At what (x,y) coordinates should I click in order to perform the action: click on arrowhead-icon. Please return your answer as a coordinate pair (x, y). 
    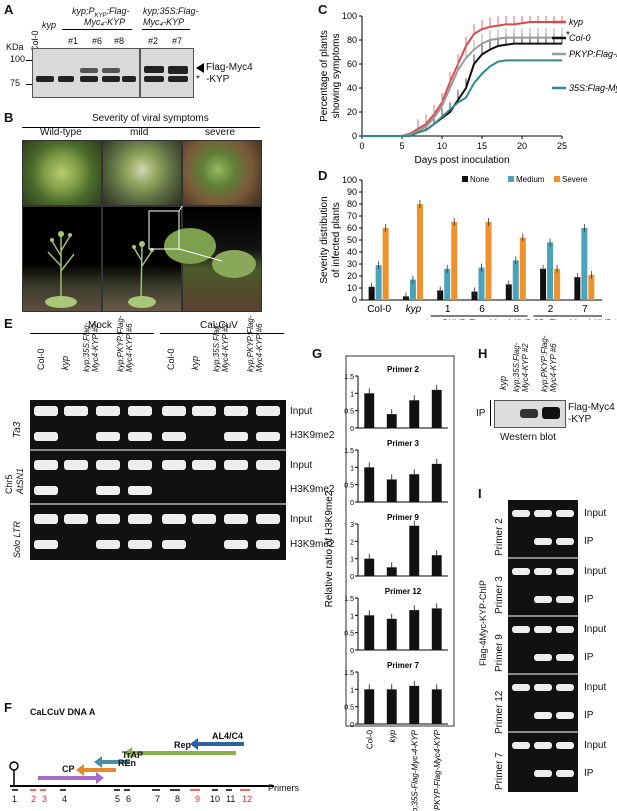
    Looking at the image, I should click on (200, 68).